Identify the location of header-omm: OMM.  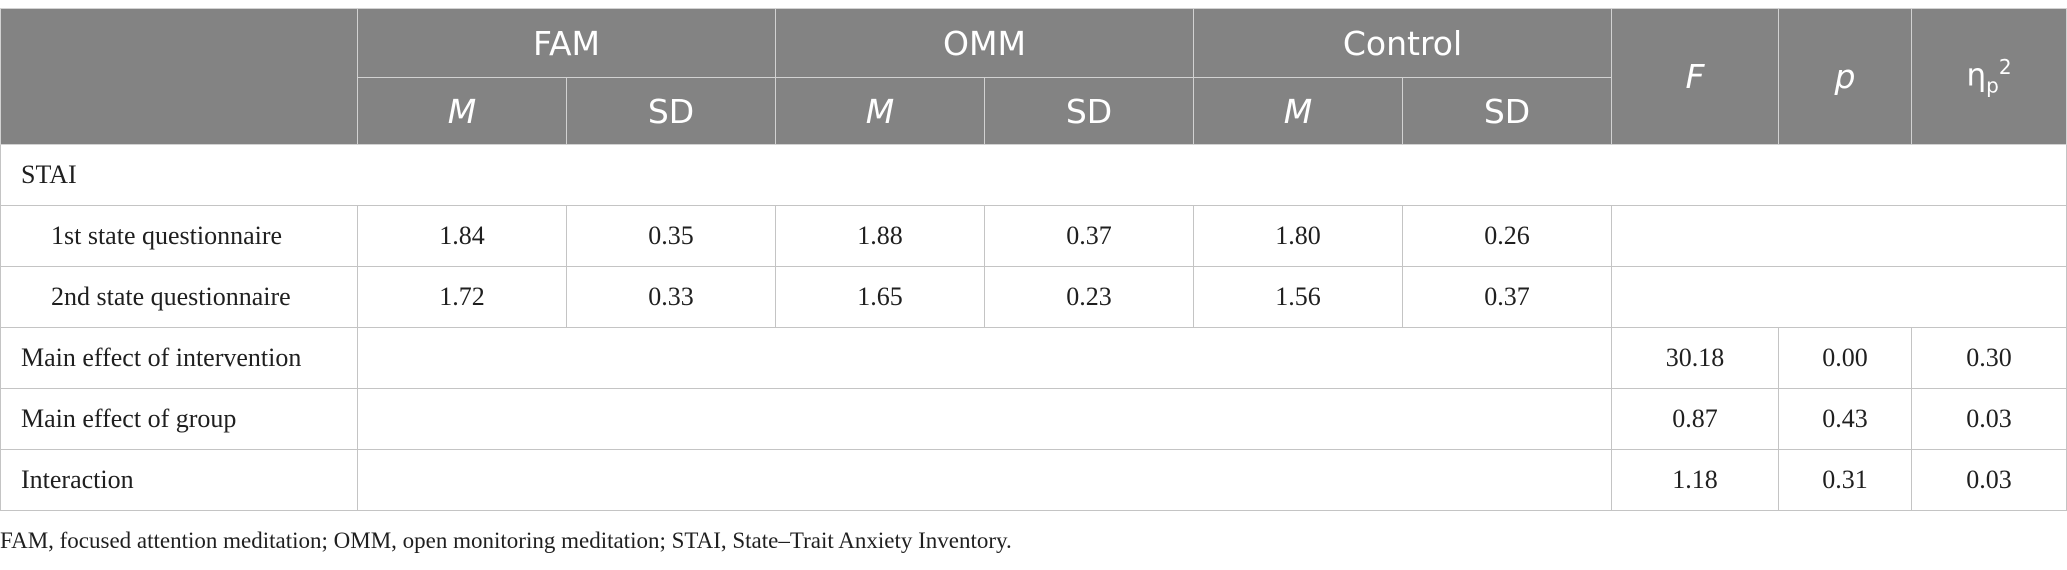
(984, 43).